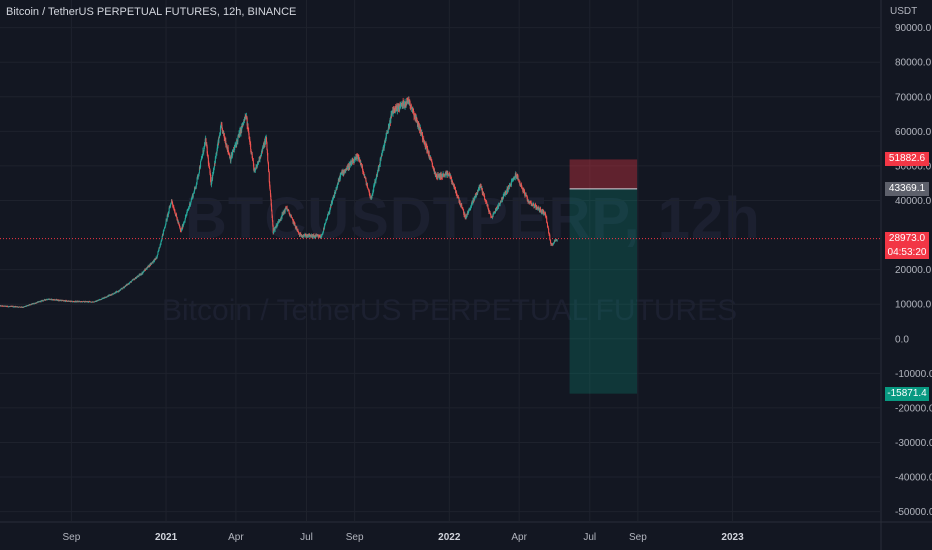 This screenshot has height=550, width=932. Describe the element at coordinates (907, 188) in the screenshot. I see `entry-price-label: 43369.1` at that location.